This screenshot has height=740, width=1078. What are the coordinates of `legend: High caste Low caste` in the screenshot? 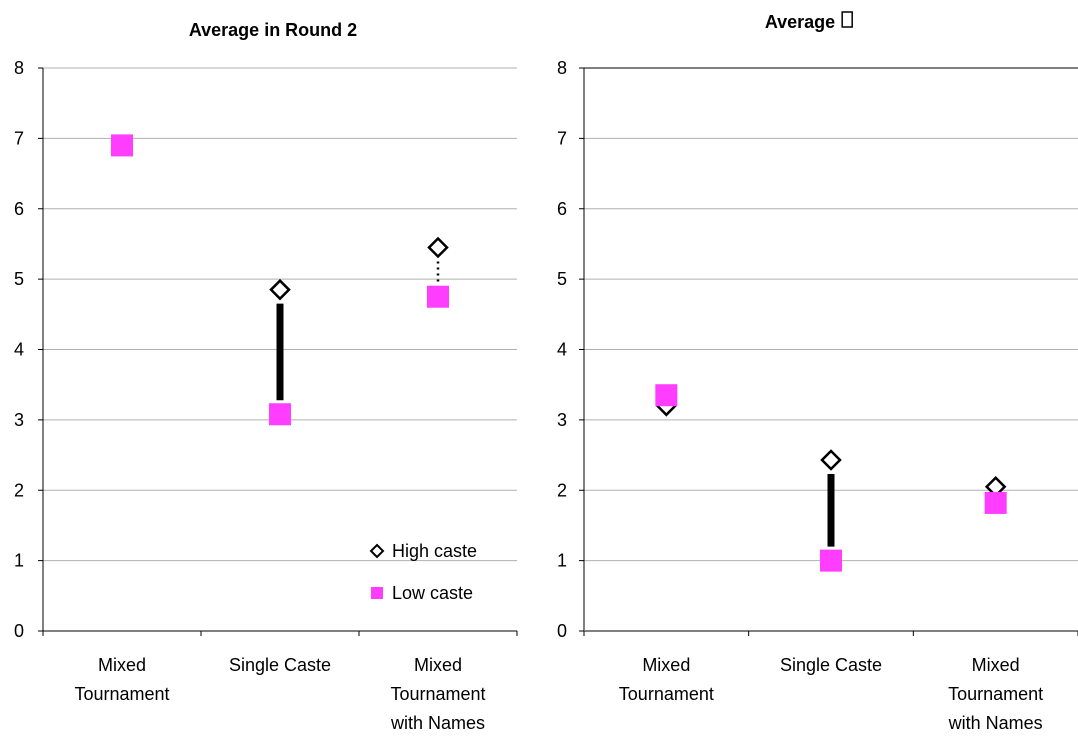 It's located at (423, 572).